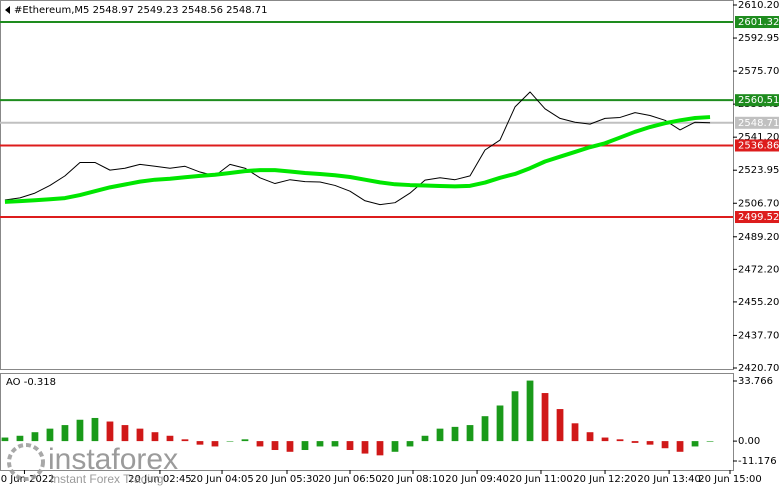 This screenshot has height=489, width=781. What do you see at coordinates (757, 461) in the screenshot?
I see `y-tick-label: -11.176` at bounding box center [757, 461].